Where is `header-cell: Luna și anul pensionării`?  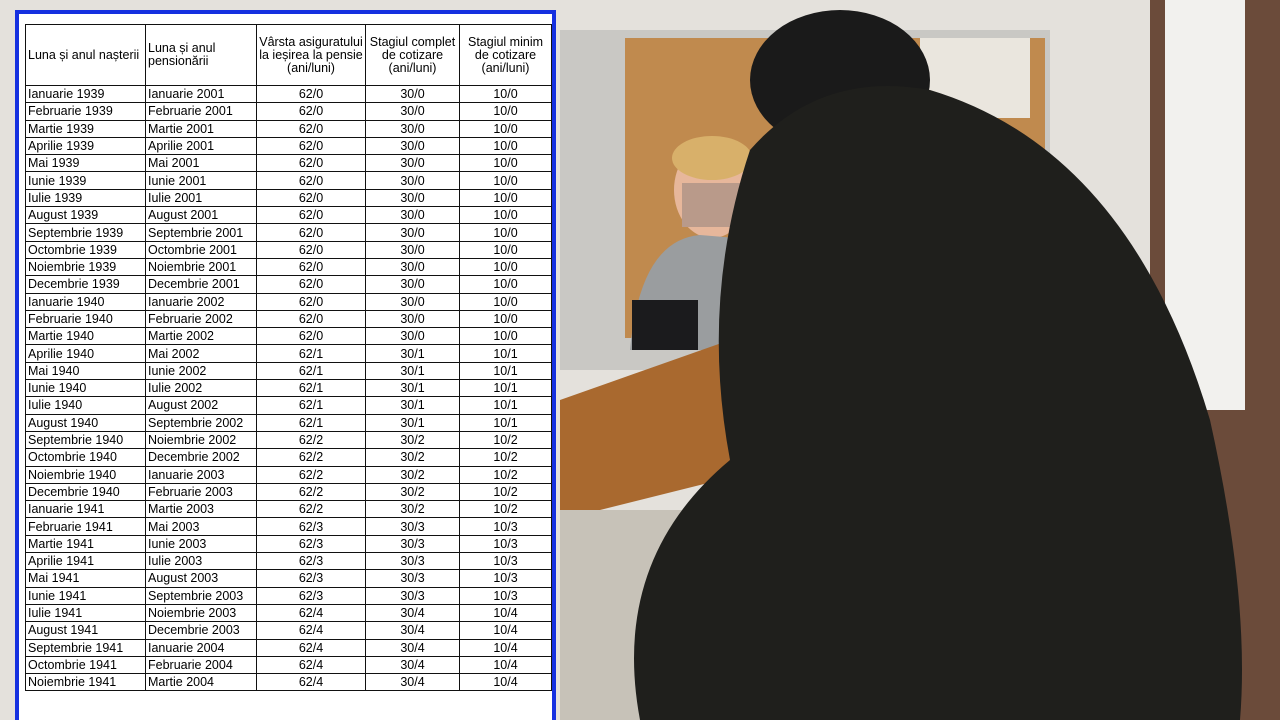
header-cell: Luna și anul pensionării is located at coordinates (201, 55).